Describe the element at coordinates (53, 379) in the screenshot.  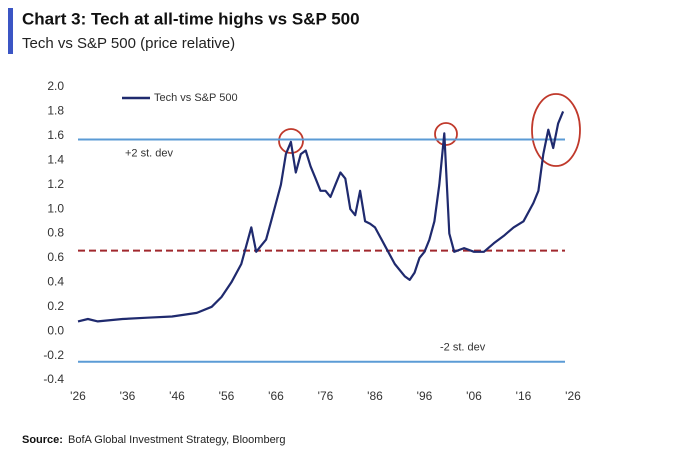
I see `y-tick-label: -0.4` at that location.